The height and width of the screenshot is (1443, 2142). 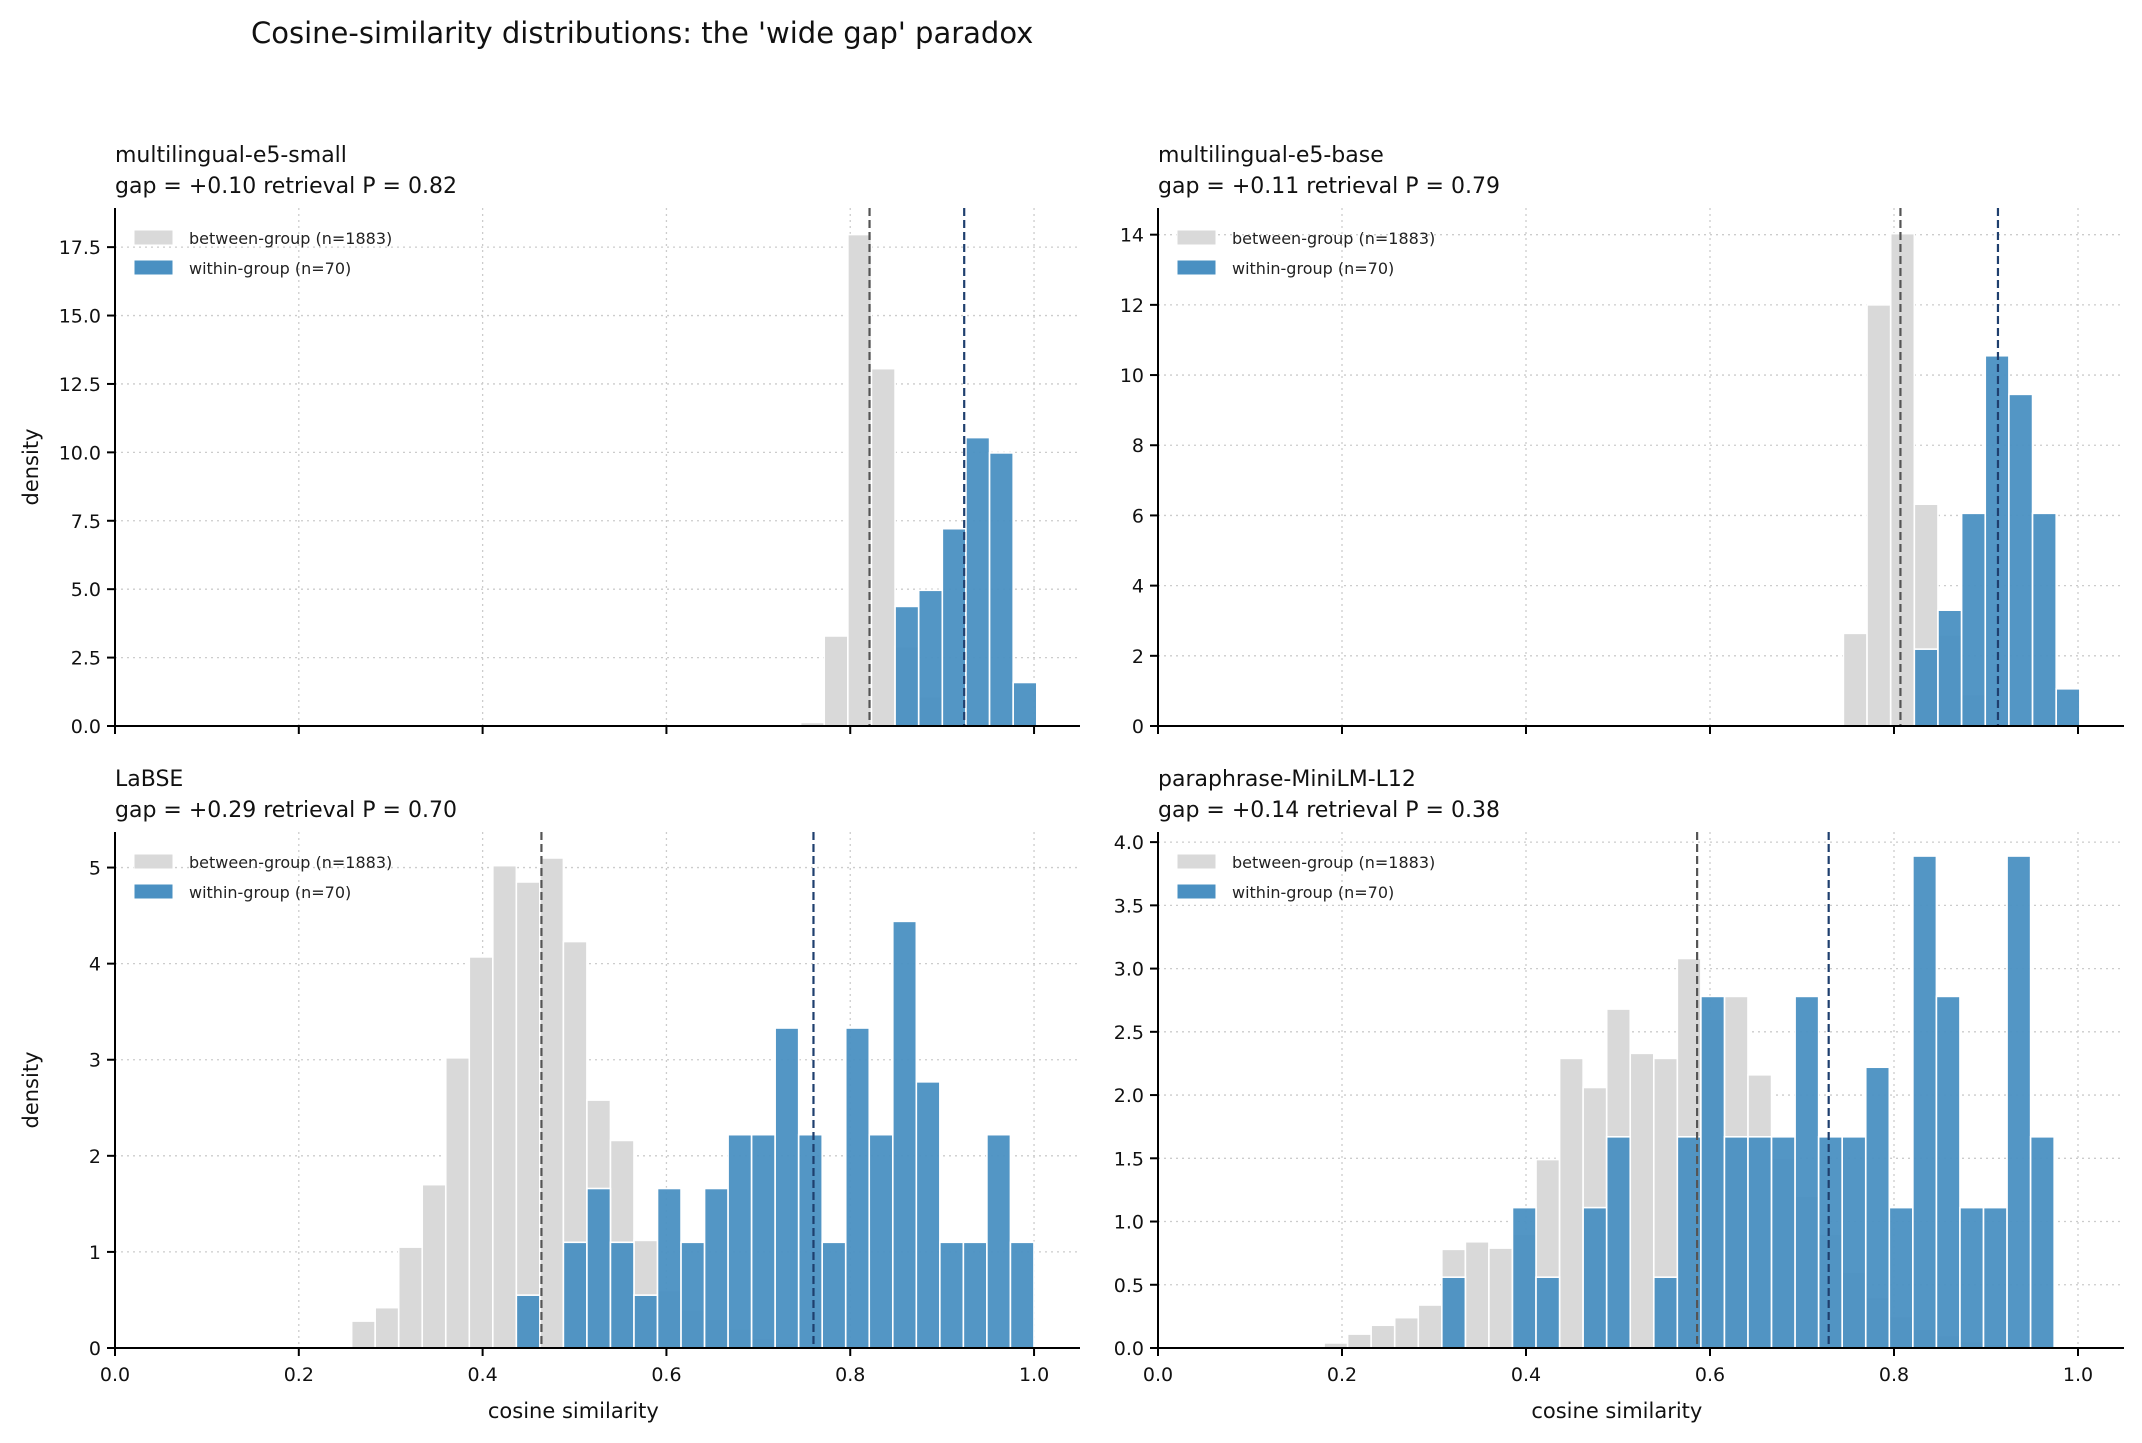 I want to click on y-tick-label: 2, so click(x=1138, y=657).